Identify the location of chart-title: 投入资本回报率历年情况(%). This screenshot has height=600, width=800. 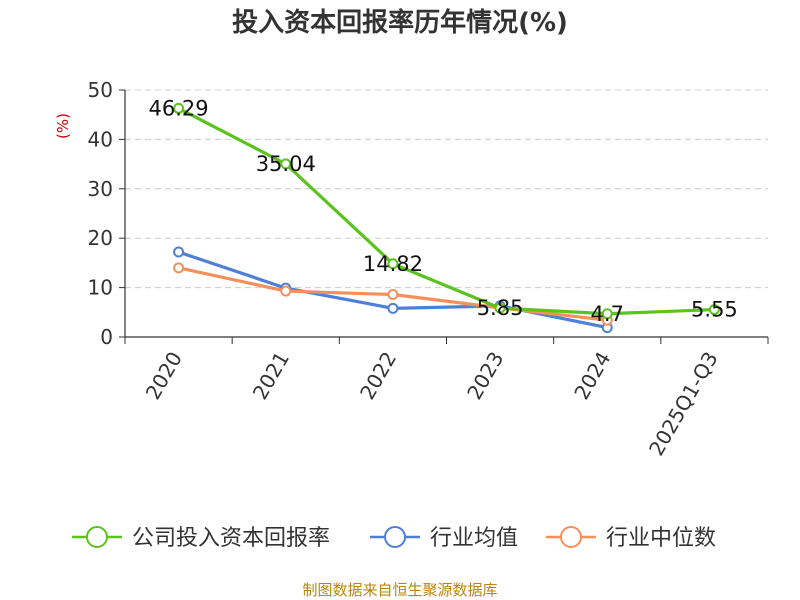
(400, 22).